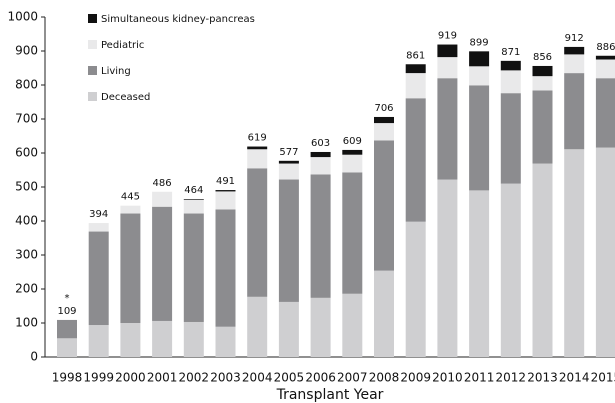 The image size is (615, 403). I want to click on y-tick-label: 900, so click(26, 51).